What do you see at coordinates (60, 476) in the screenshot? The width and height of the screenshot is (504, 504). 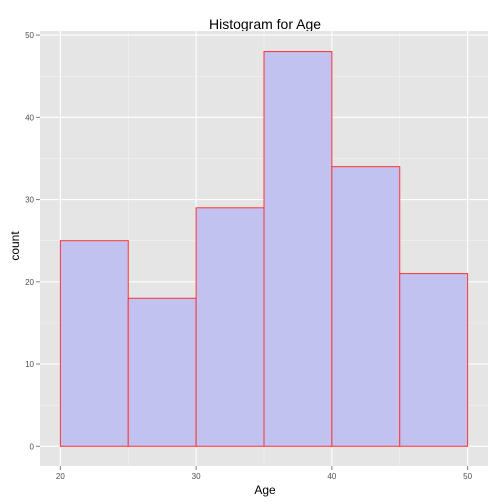 I see `x-tick-label: 20` at bounding box center [60, 476].